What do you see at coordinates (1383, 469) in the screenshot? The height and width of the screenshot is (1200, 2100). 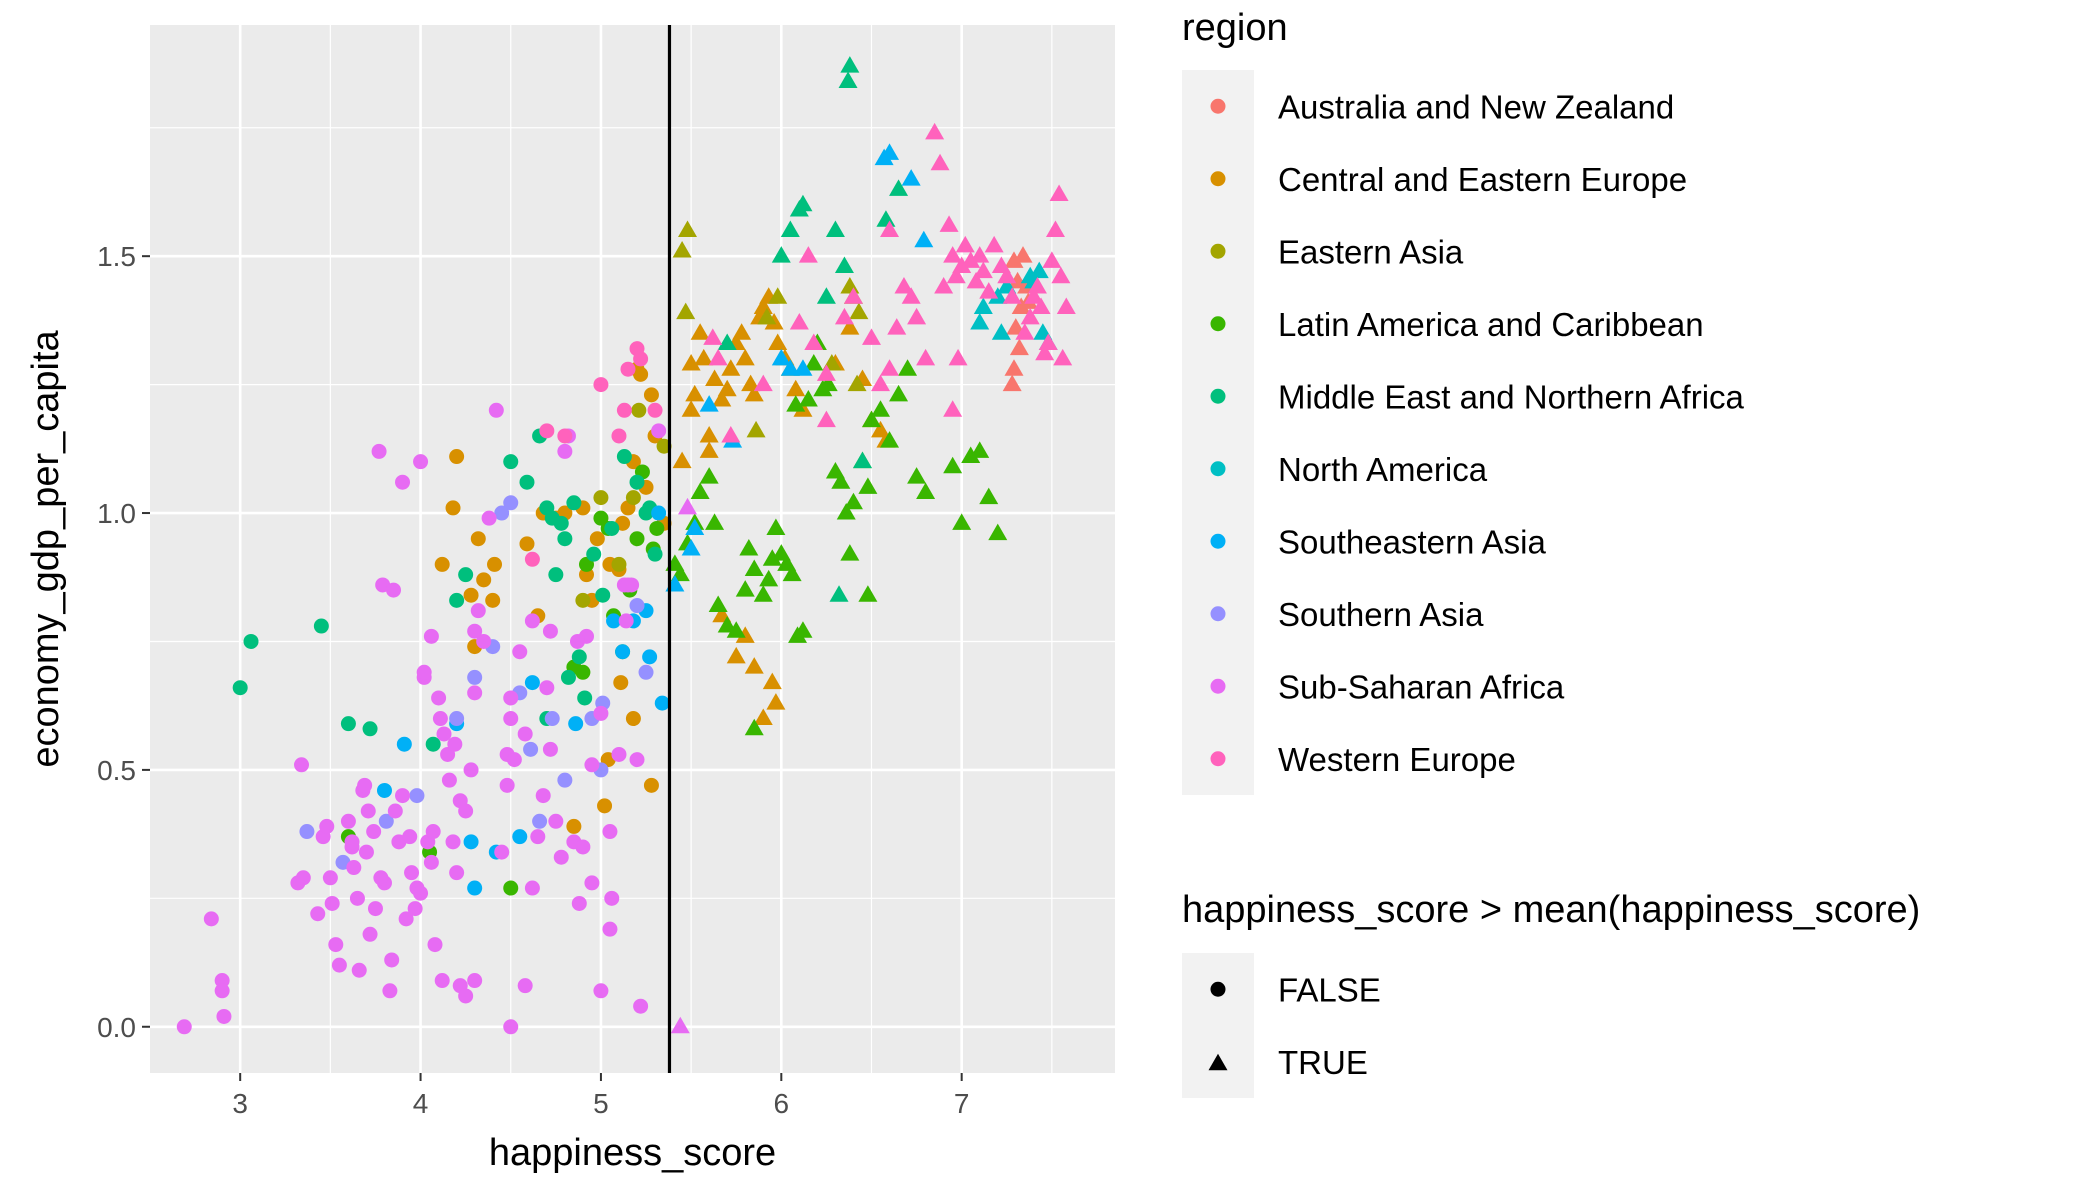 I see `legend-label: North America` at bounding box center [1383, 469].